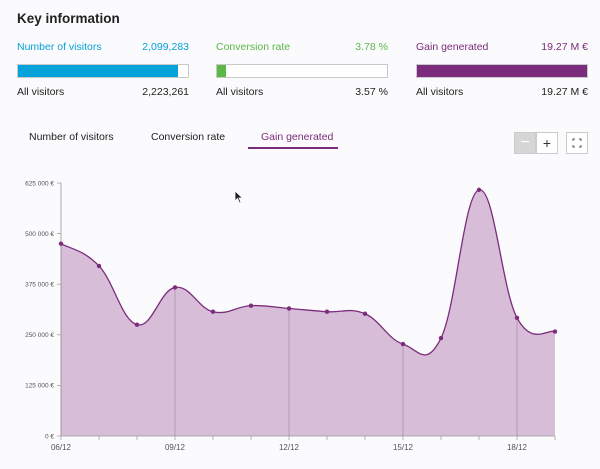  Describe the element at coordinates (59, 47) in the screenshot. I see `kpi-label: Number of visitors` at that location.